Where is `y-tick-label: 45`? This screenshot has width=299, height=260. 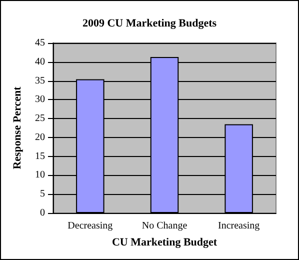 y-tick-label: 45 is located at coordinates (40, 43).